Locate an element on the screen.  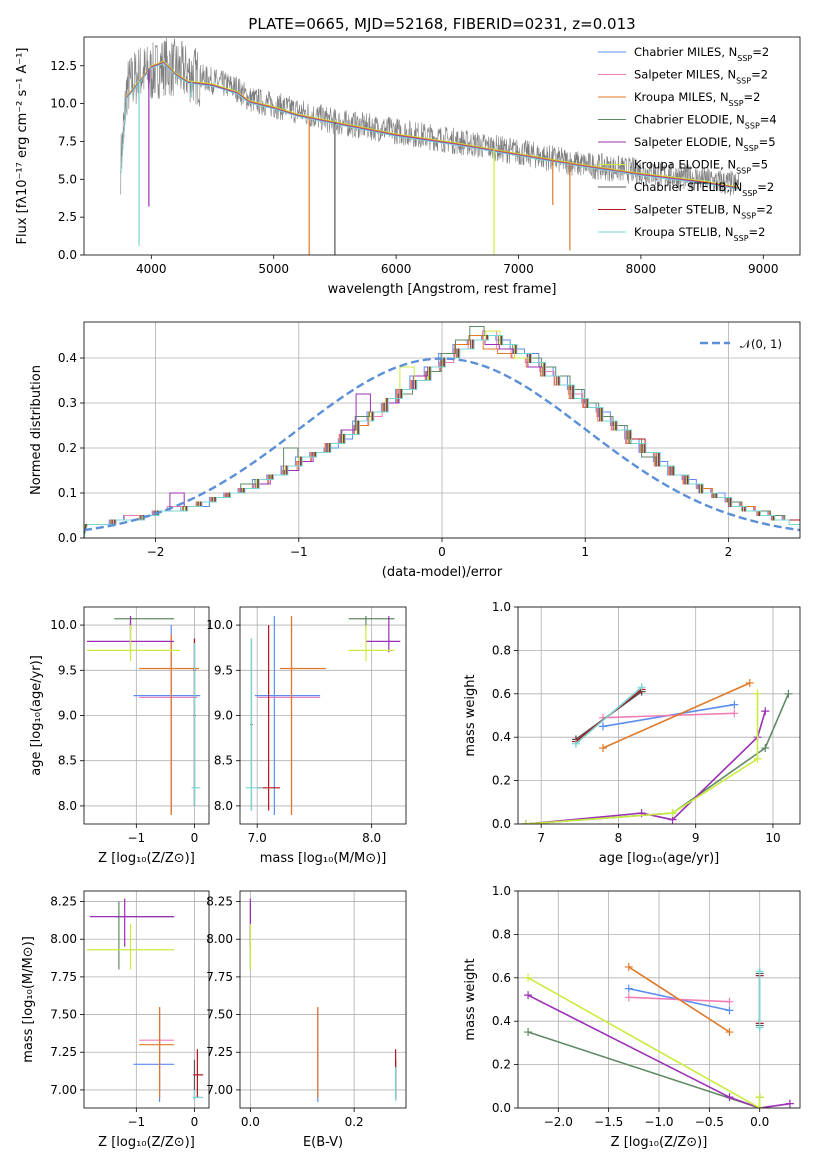
weight_vs_age-plot-area is located at coordinates (657, 751).